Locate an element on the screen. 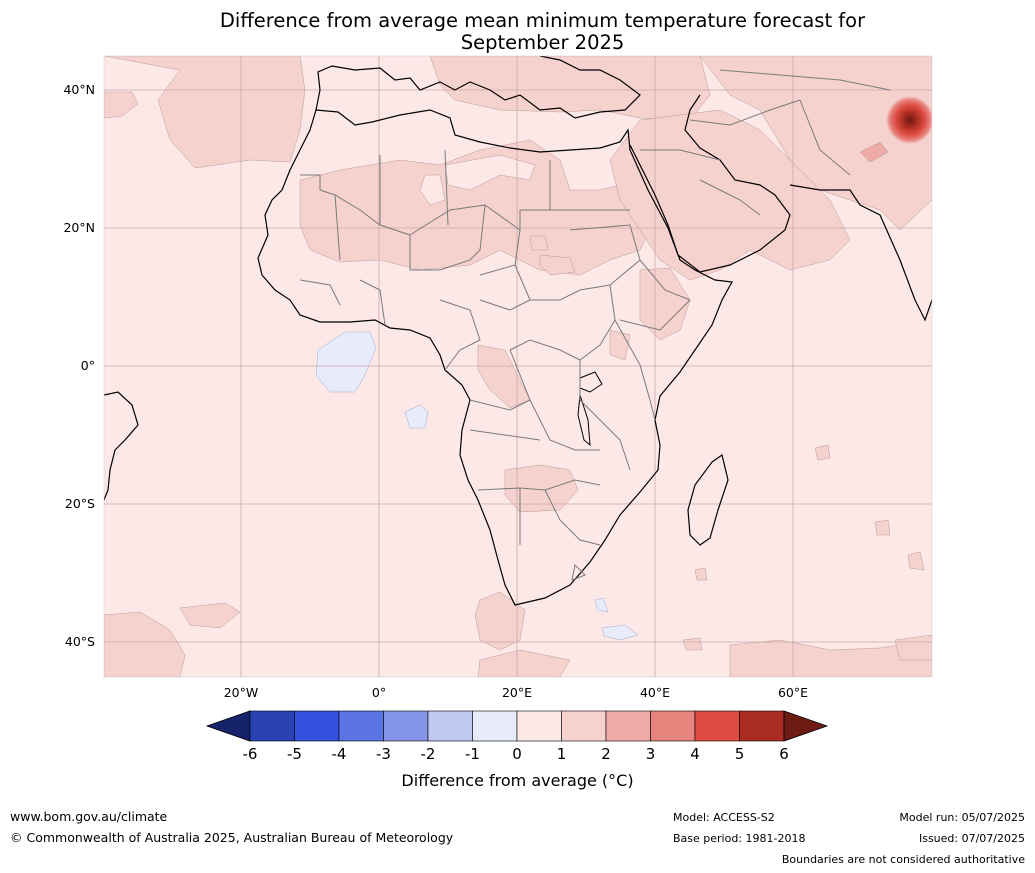 This screenshot has height=873, width=1035. warm-anomaly-hotspot is located at coordinates (909, 120).